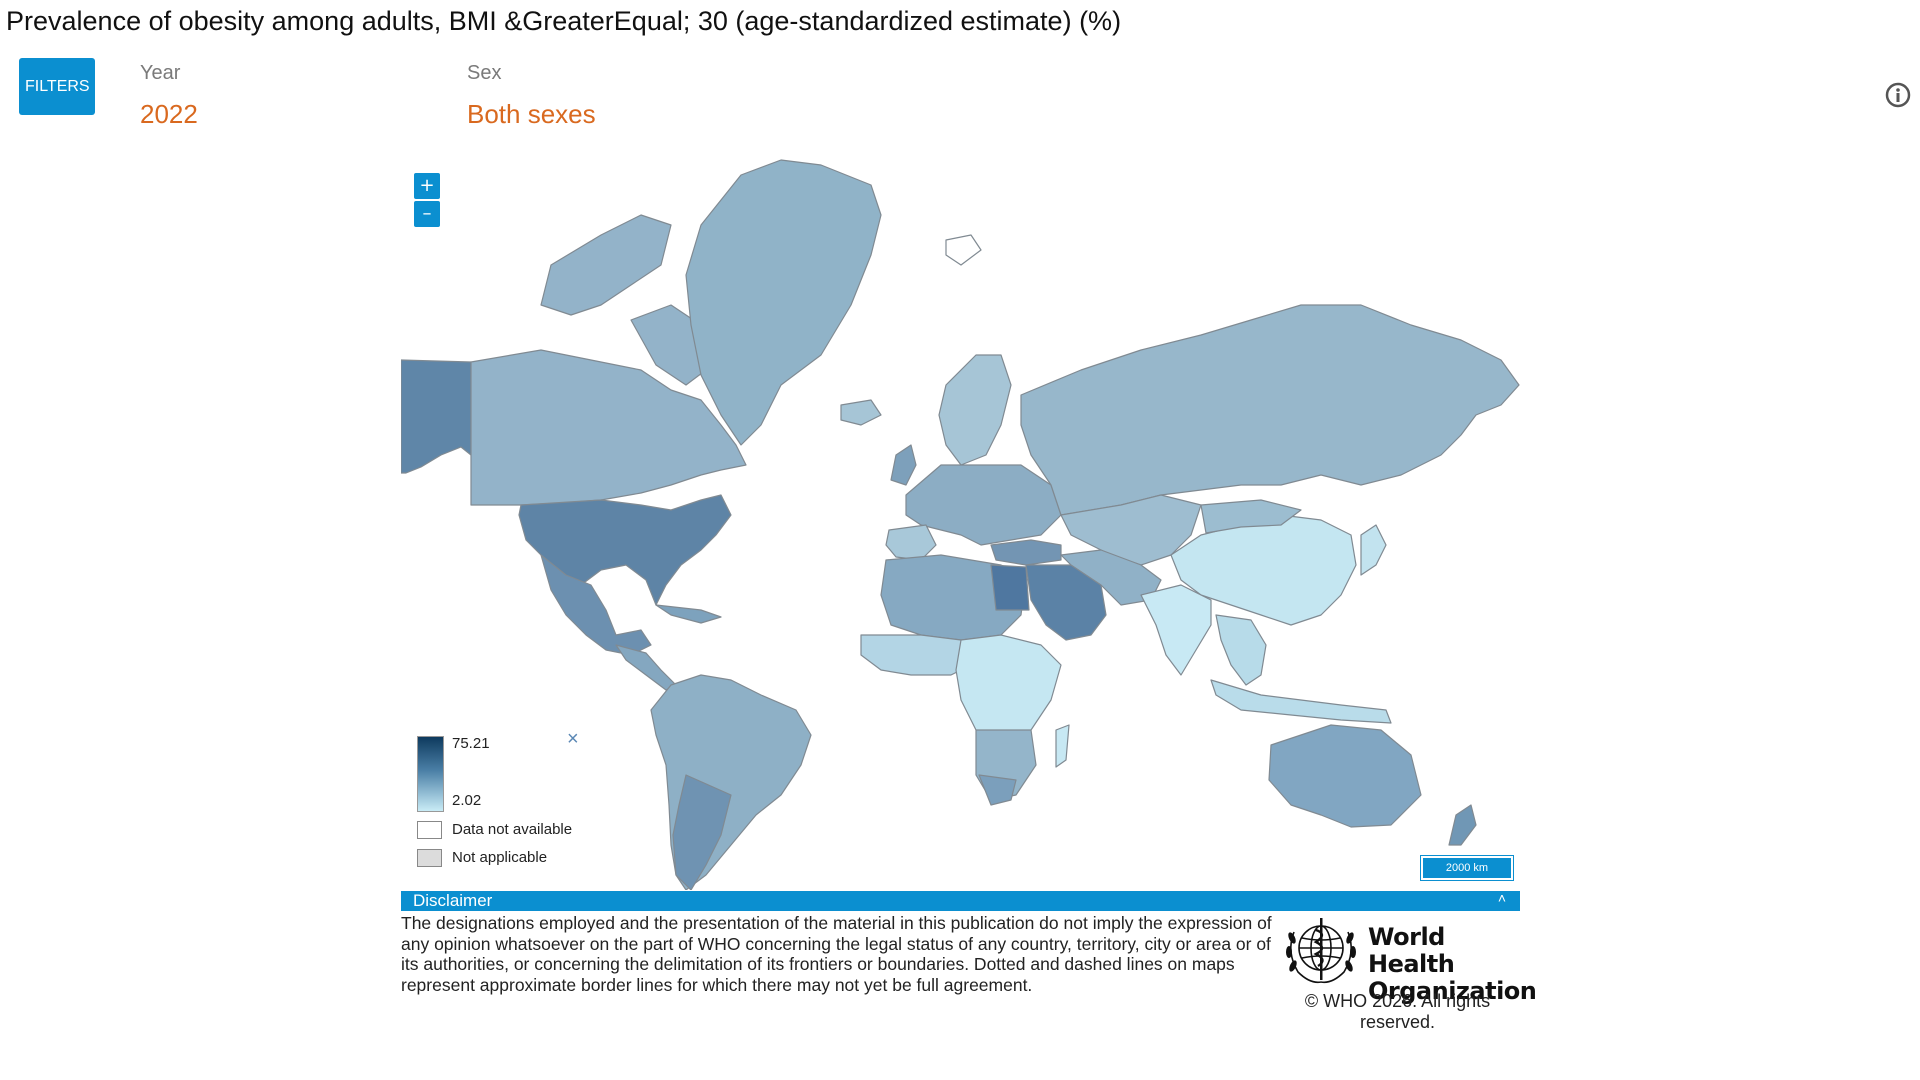 The image size is (1920, 1080). I want to click on zoom-out-button: –, so click(427, 214).